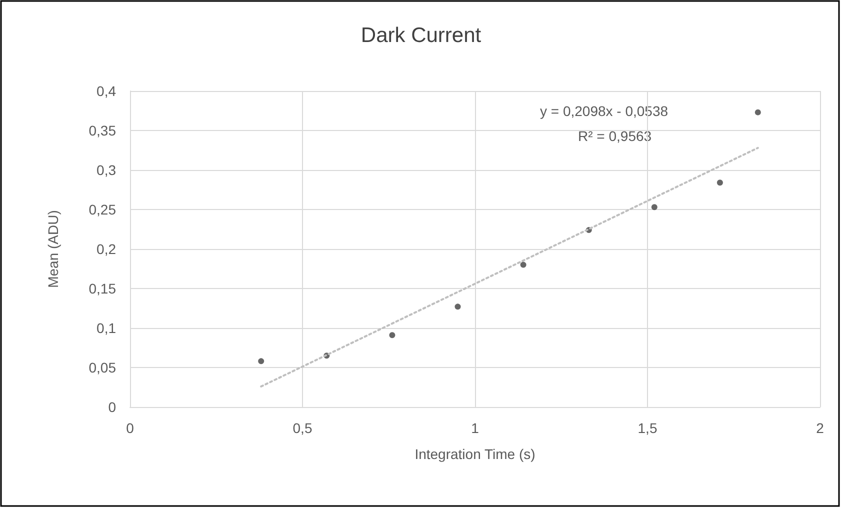 The width and height of the screenshot is (842, 509). What do you see at coordinates (102, 368) in the screenshot?
I see `y-tick-label: 0,05` at bounding box center [102, 368].